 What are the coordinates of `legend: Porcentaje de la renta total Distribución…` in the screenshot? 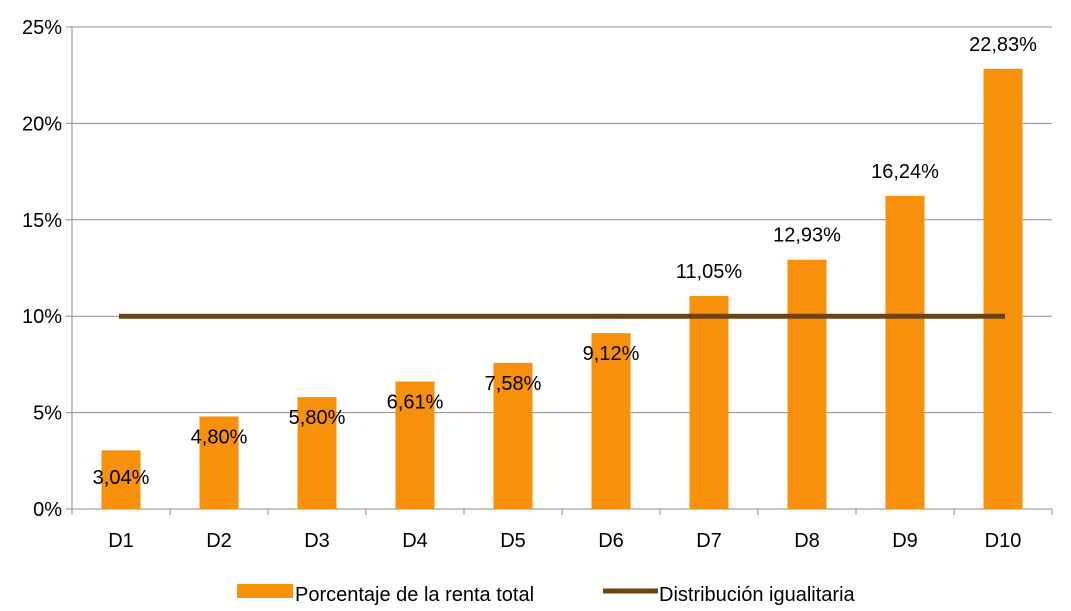 It's located at (546, 595).